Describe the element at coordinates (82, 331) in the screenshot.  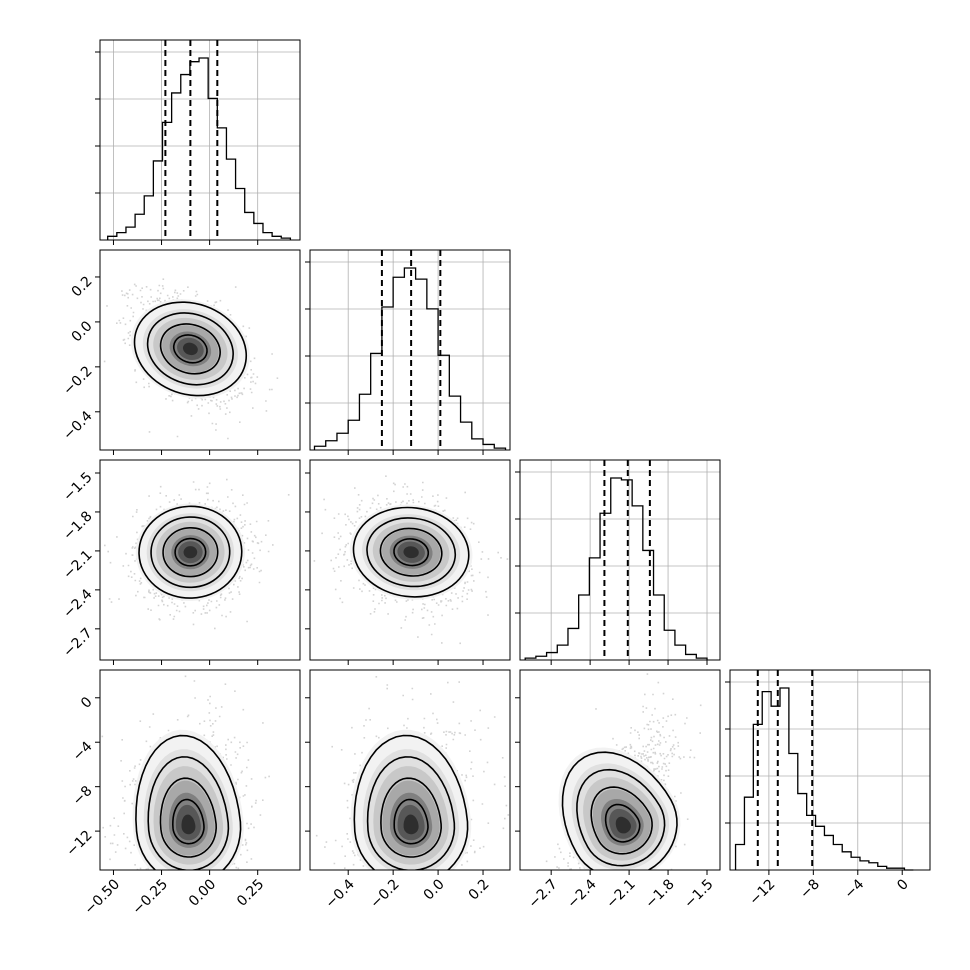
I see `y-tick-label-1-2: 0.0` at that location.